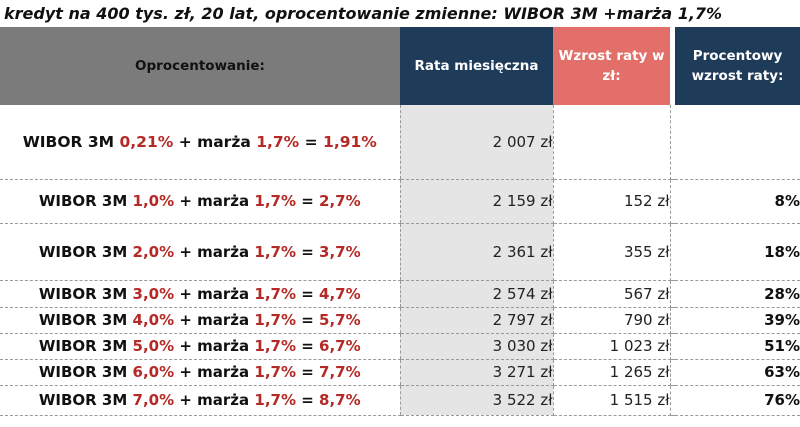 Image resolution: width=800 pixels, height=427 pixels. Describe the element at coordinates (340, 346) in the screenshot. I see `total-rate: 6,7%` at that location.